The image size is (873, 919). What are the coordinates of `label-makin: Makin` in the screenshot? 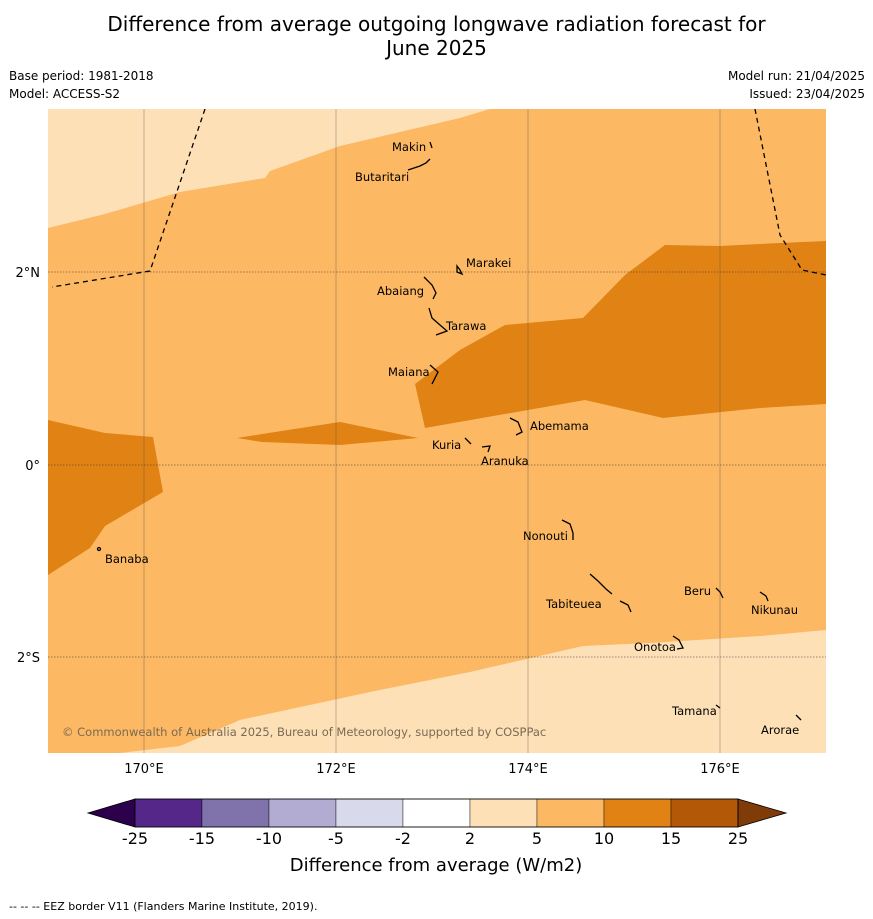 It's located at (409, 147).